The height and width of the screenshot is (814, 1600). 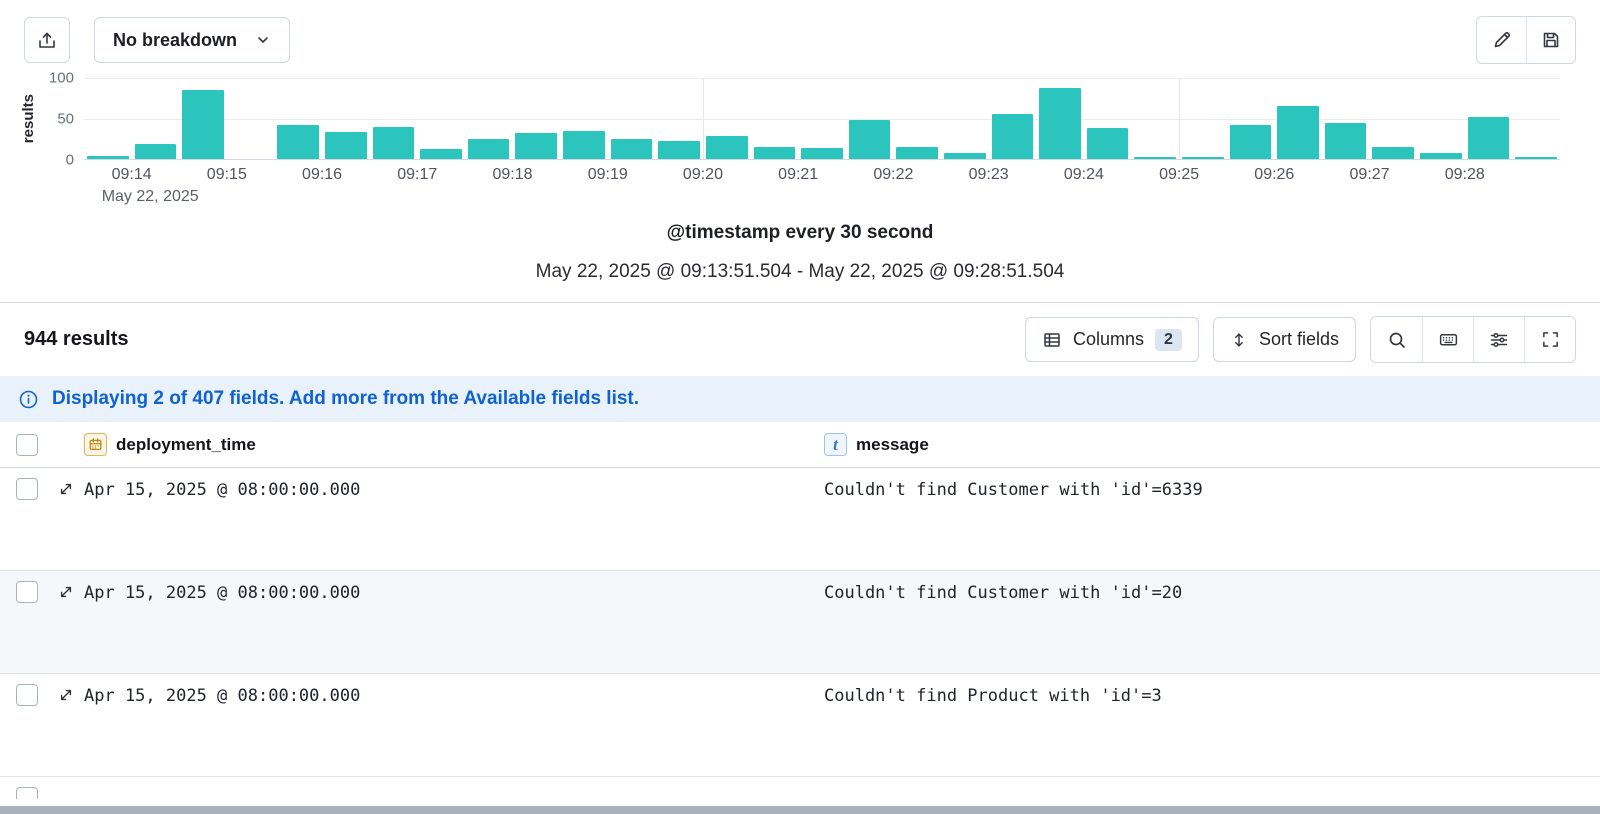 I want to click on chart-title: @timestamp every 30 second, so click(x=800, y=232).